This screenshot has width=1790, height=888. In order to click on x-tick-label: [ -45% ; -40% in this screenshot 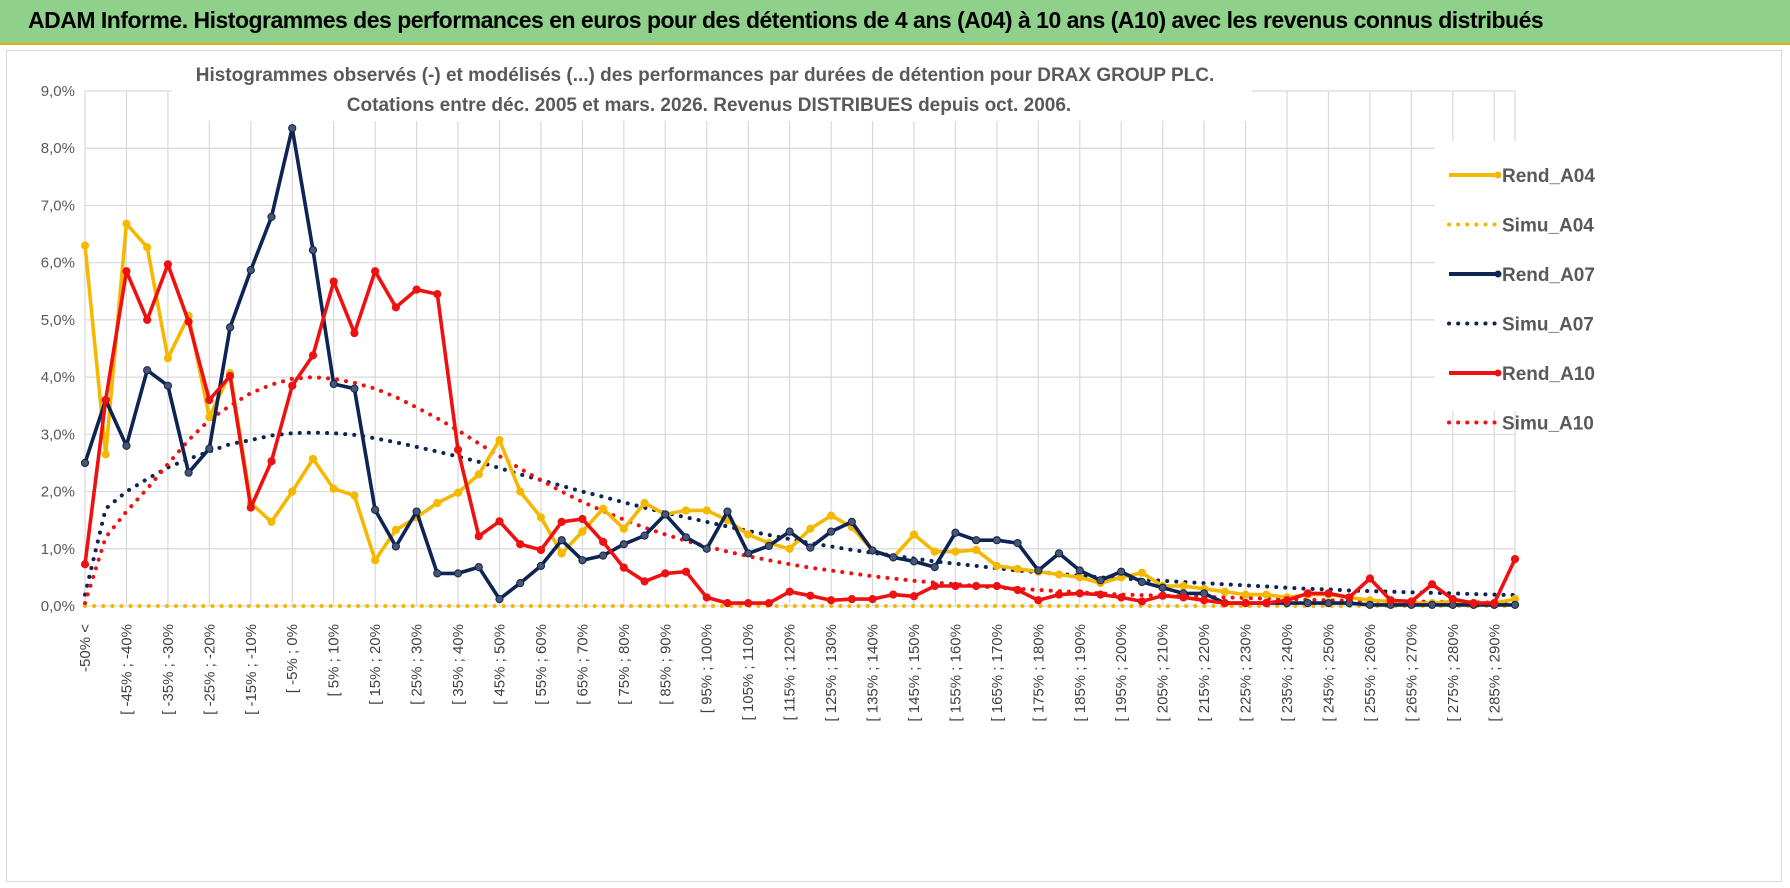, I will do `click(126, 669)`.